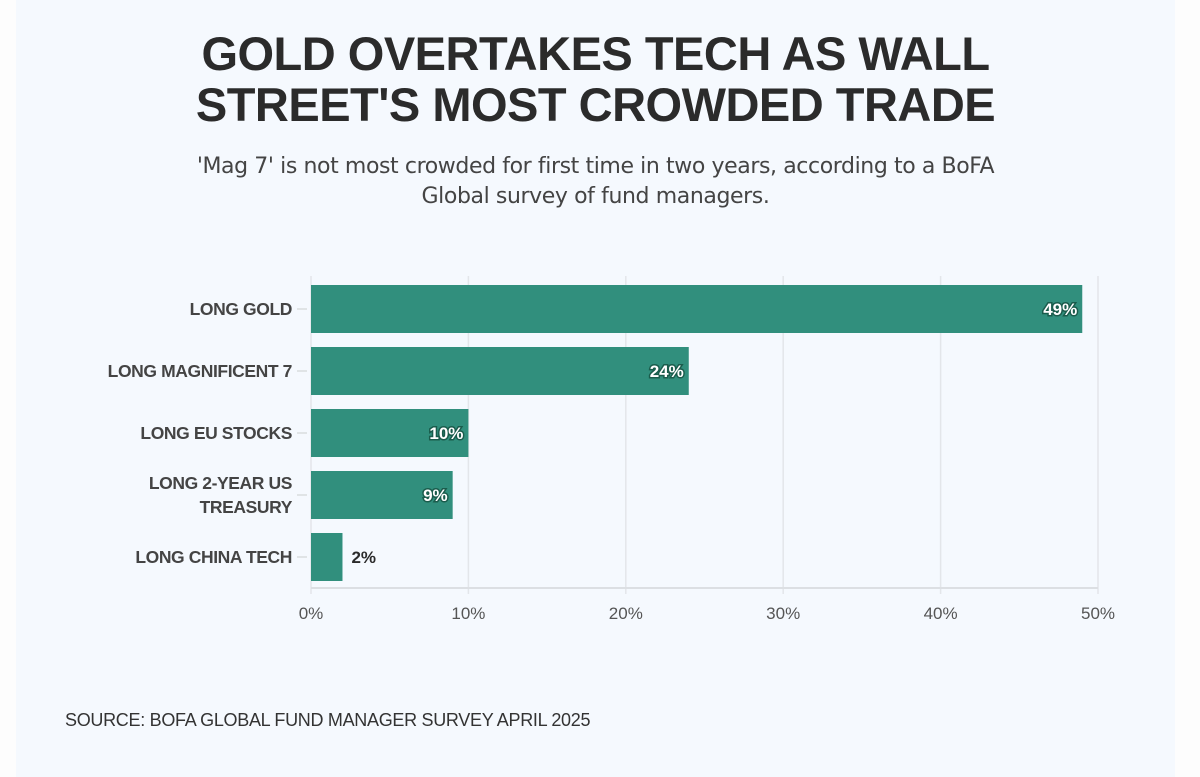  What do you see at coordinates (595, 196) in the screenshot?
I see `chart-subtitle-line-2: Global survey of fund managers.` at bounding box center [595, 196].